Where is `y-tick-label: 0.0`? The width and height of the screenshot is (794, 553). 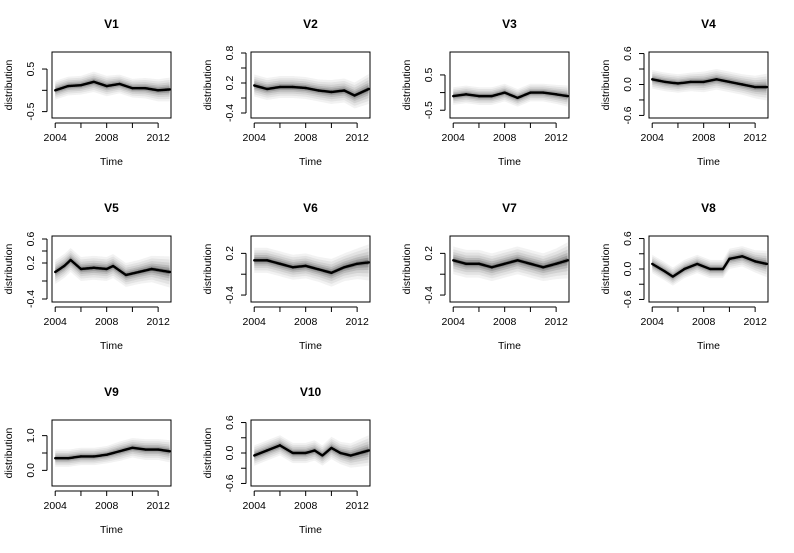 y-tick-label: 0.0 is located at coordinates (628, 84).